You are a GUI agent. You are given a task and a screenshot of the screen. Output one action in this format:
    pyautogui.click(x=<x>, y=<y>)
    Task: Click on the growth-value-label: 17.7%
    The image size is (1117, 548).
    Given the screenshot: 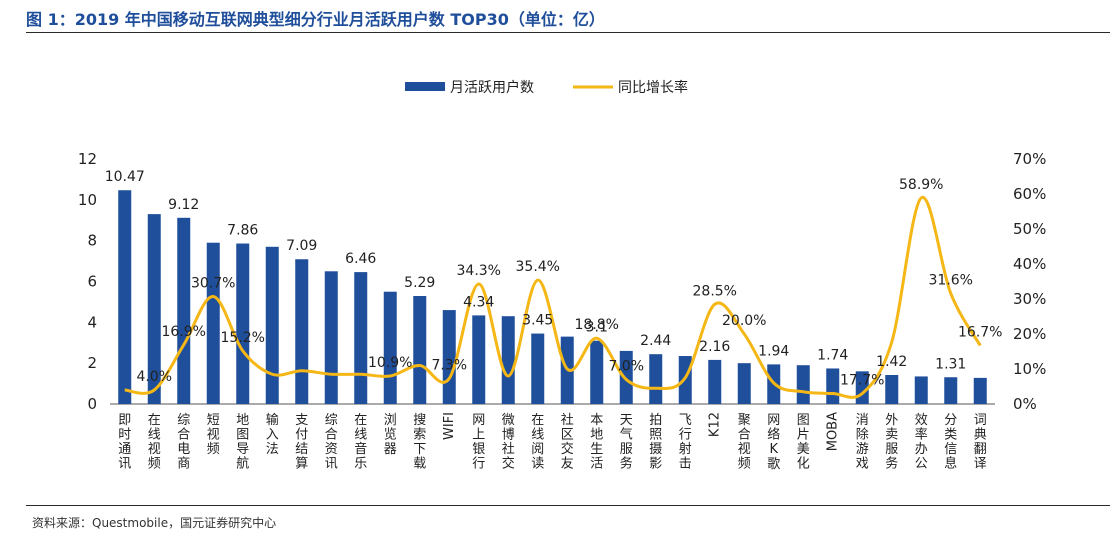 What is the action you would take?
    pyautogui.click(x=862, y=381)
    